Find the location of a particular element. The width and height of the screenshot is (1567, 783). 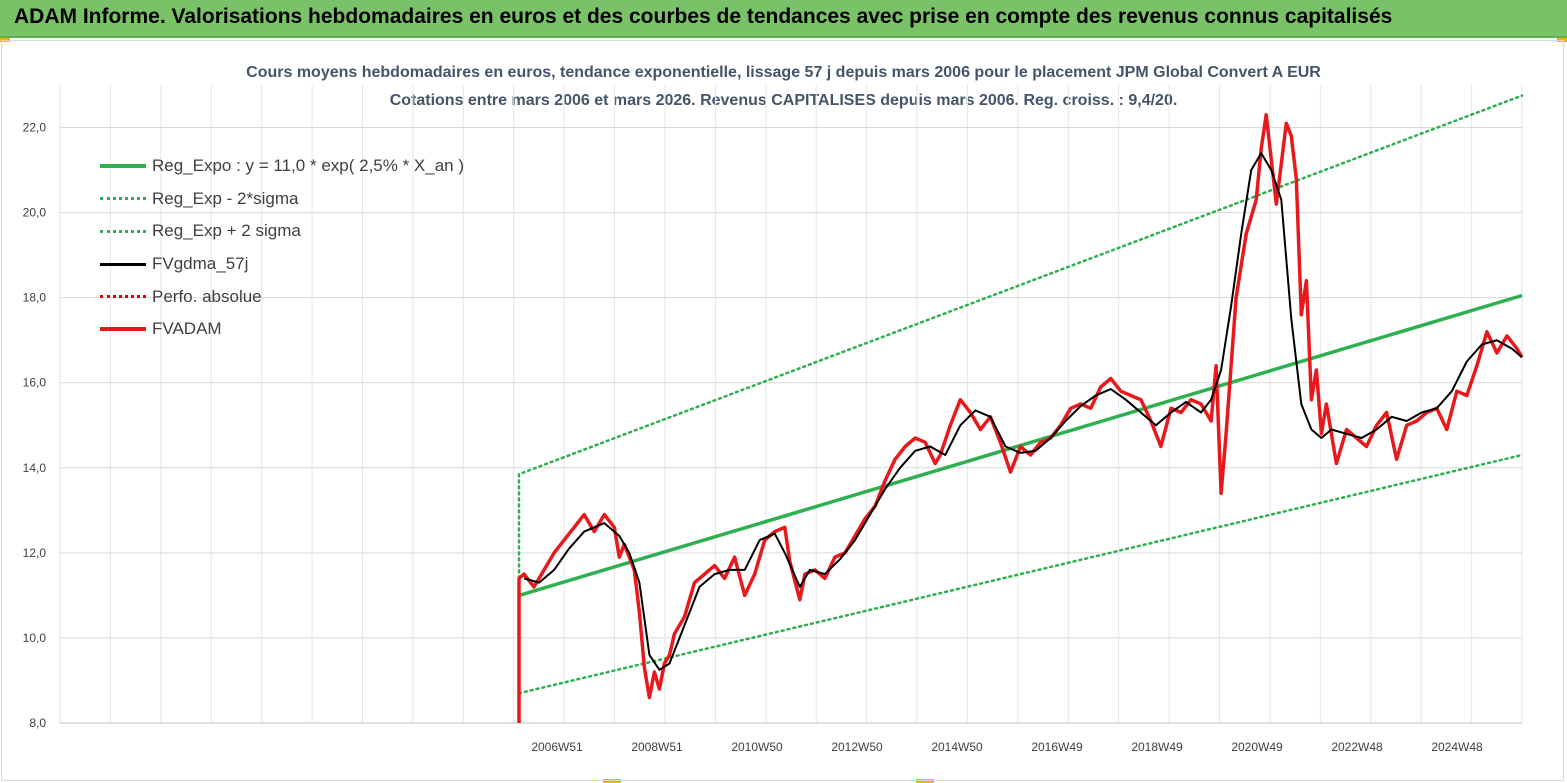

bottom-marker-left is located at coordinates (612, 781).